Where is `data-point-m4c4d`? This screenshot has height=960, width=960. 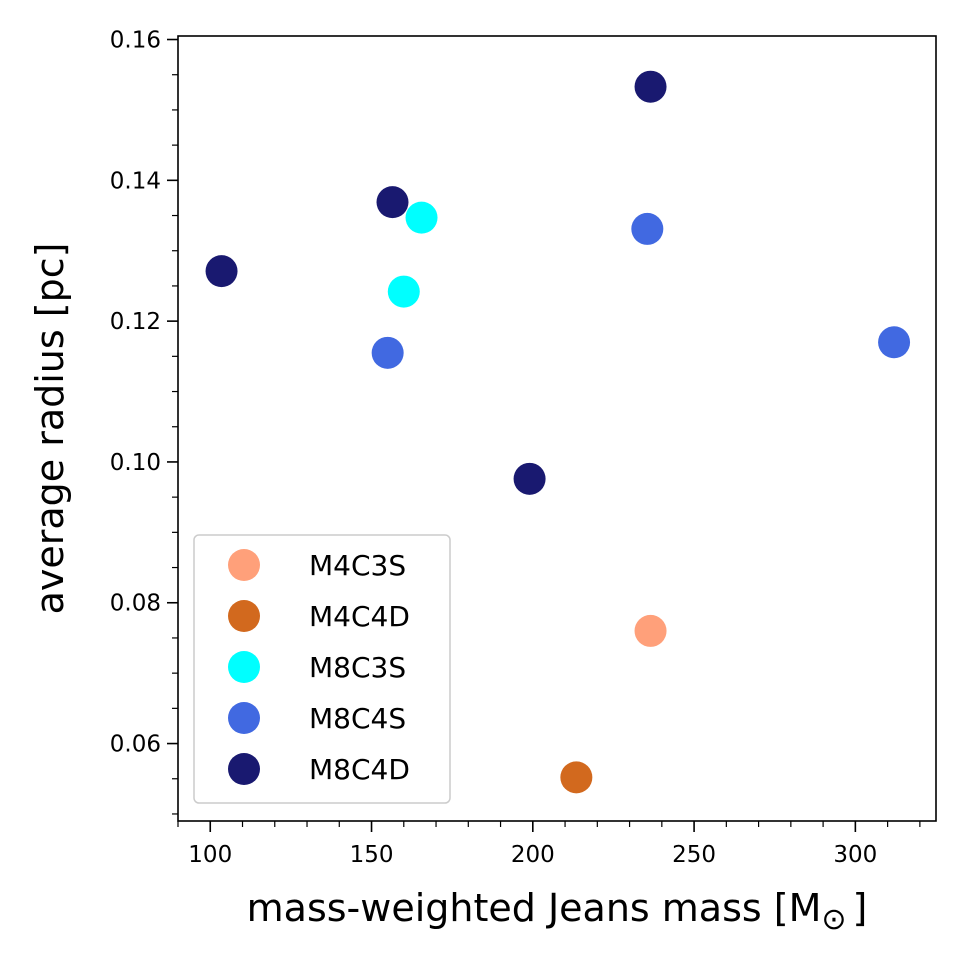
data-point-m4c4d is located at coordinates (576, 777).